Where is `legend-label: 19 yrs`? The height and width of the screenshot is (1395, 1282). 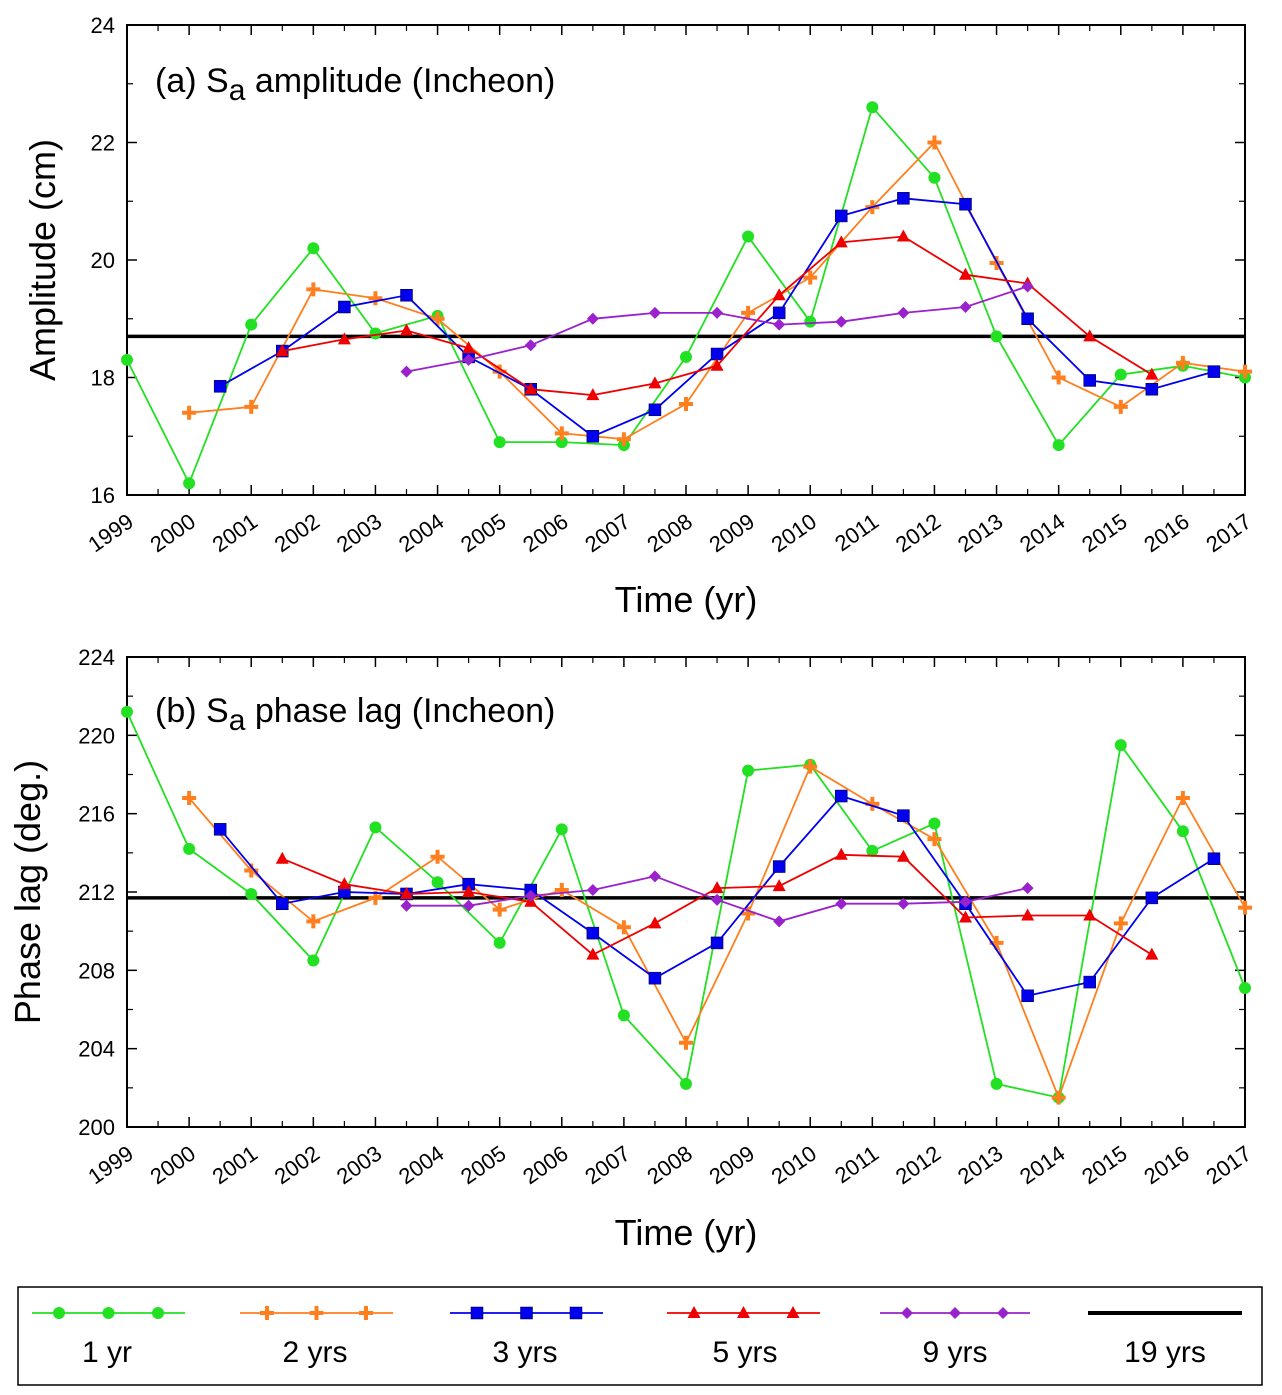 legend-label: 19 yrs is located at coordinates (1165, 1352).